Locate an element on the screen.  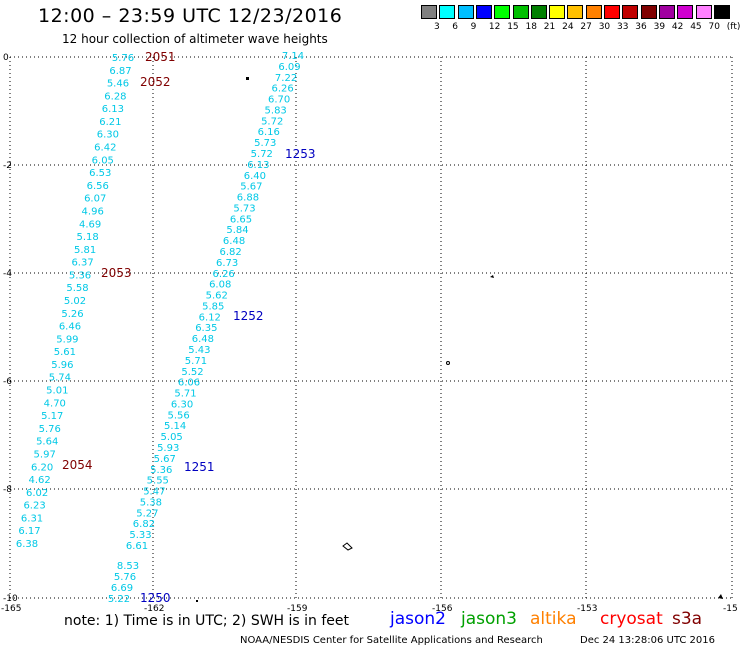
wave-height-value: 8.53 is located at coordinates (128, 566).